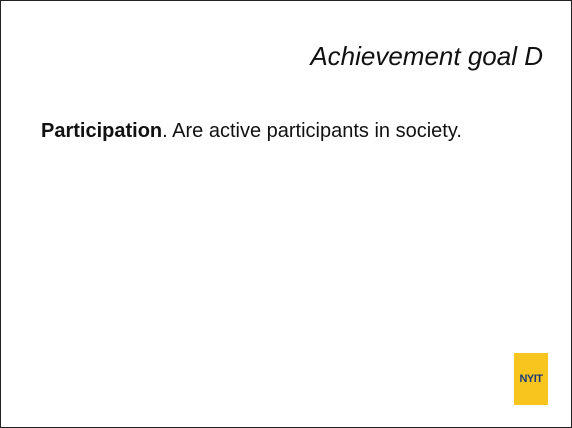 The image size is (572, 428). What do you see at coordinates (426, 56) in the screenshot?
I see `slide-title: Achievement goal D` at bounding box center [426, 56].